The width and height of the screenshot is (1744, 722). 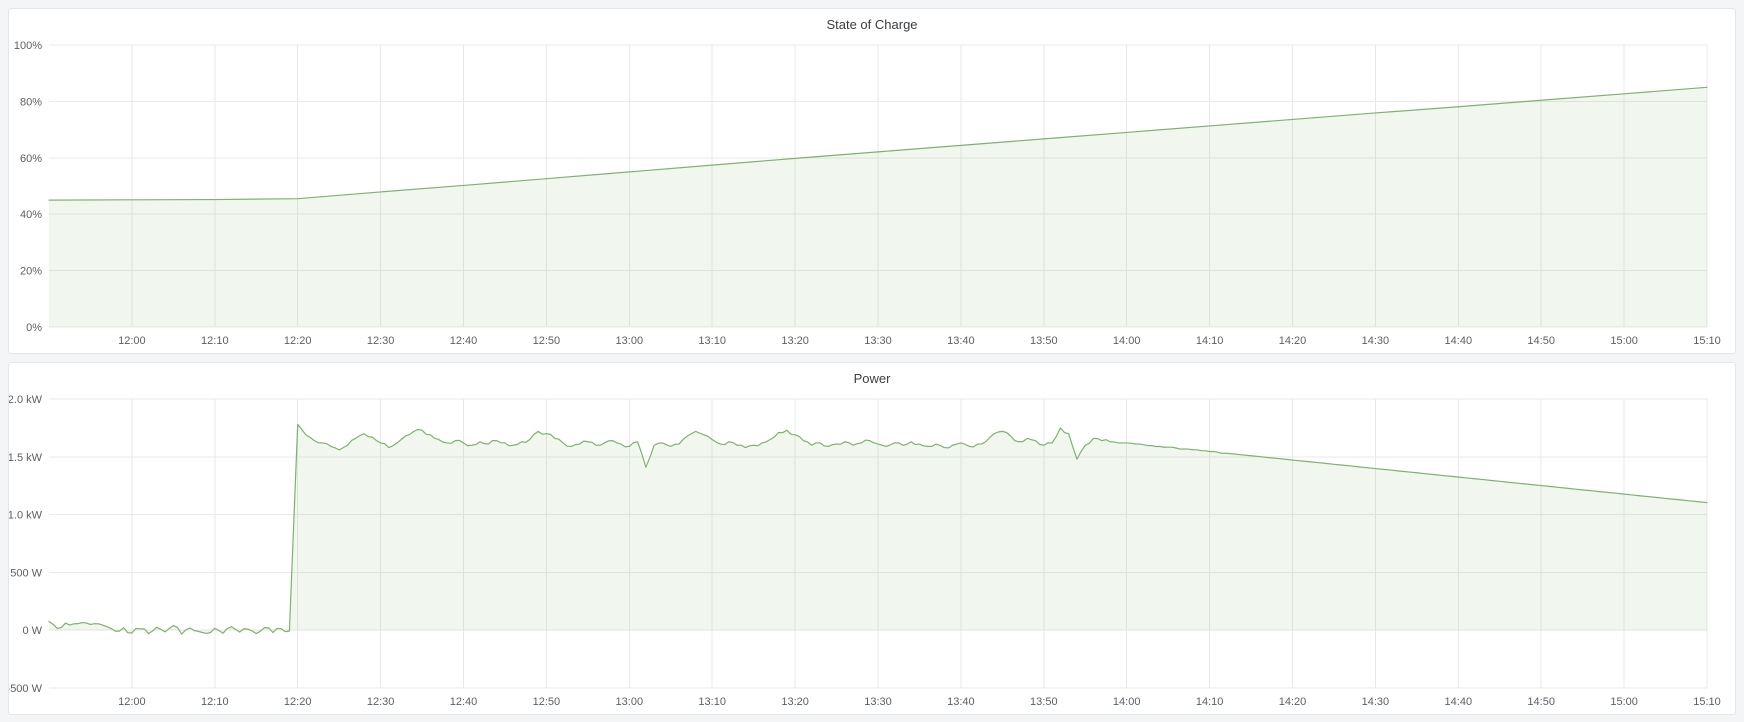 I want to click on y-axis-tick-label: -500 W, so click(x=26, y=689).